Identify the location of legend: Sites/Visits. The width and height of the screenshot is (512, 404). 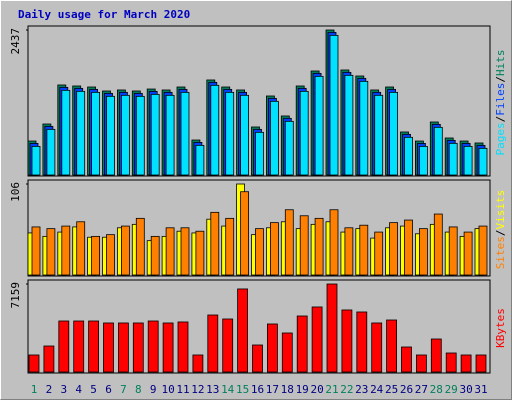
(500, 230).